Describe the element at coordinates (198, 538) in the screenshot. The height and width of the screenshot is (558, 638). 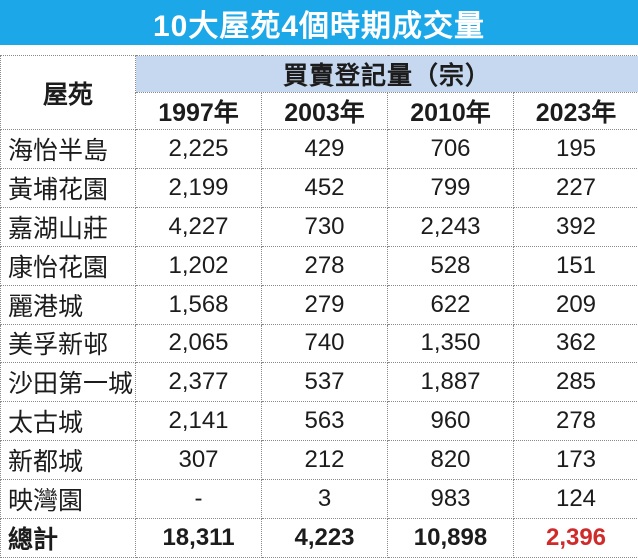
I see `value-cell: 18,311` at that location.